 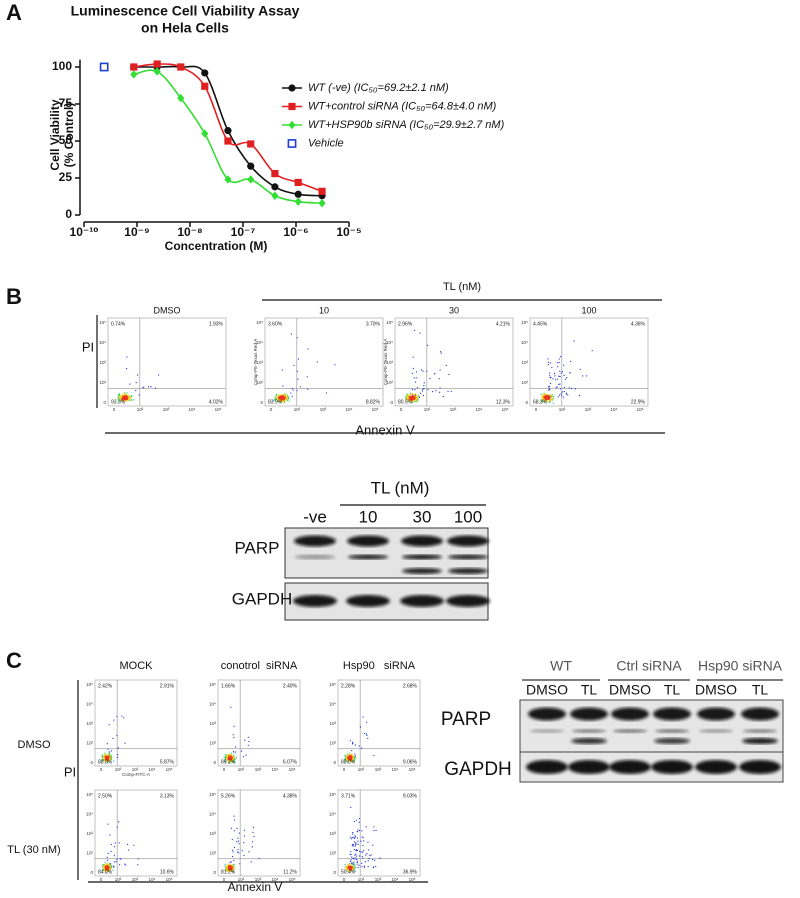 What do you see at coordinates (68, 214) in the screenshot?
I see `y-tick-label: 0` at bounding box center [68, 214].